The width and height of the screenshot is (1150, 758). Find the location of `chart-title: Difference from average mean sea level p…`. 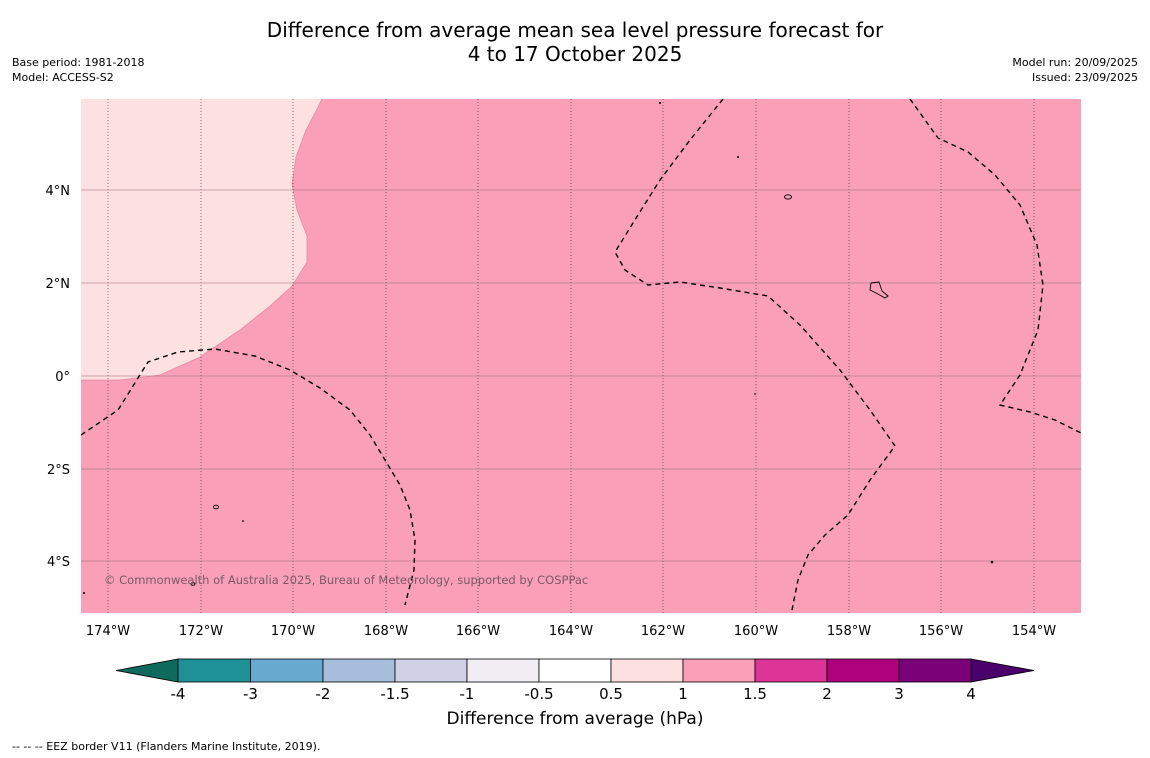

chart-title: Difference from average mean sea level p… is located at coordinates (575, 42).